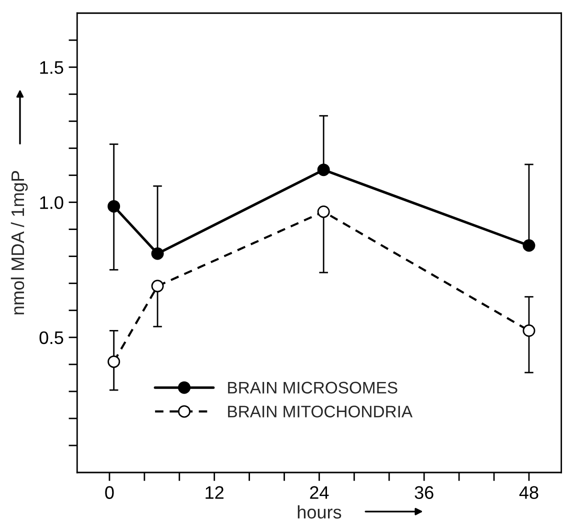  Describe the element at coordinates (424, 492) in the screenshot. I see `x-tick-label: 36` at that location.